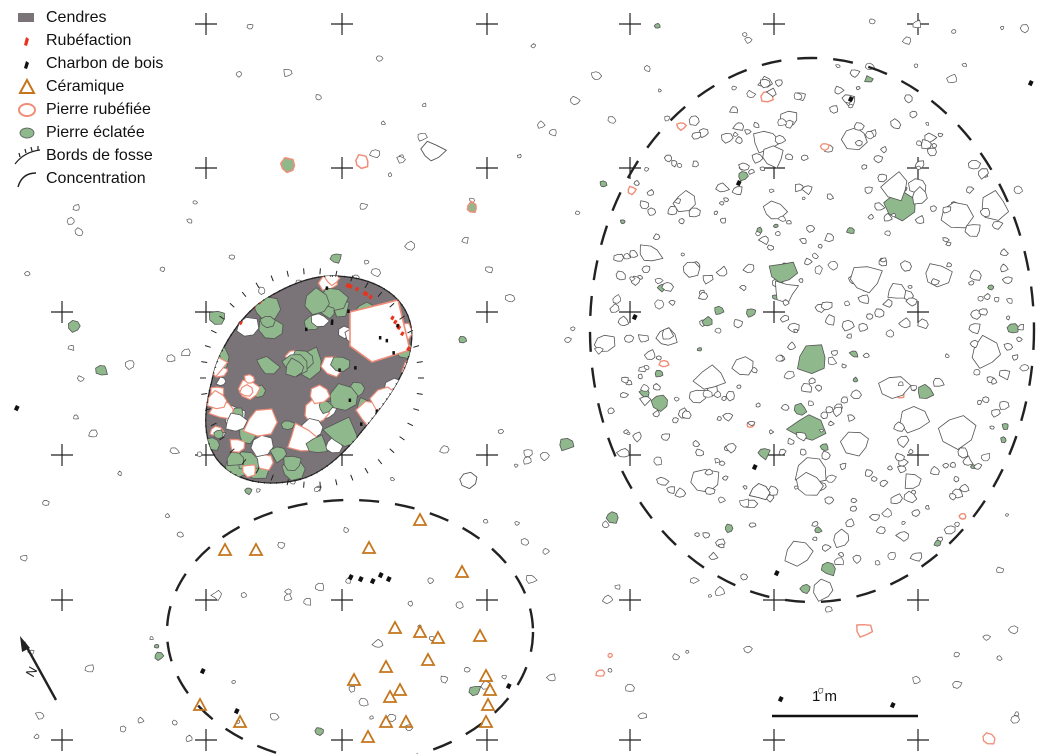 The width and height of the screenshot is (1051, 754). I want to click on concentration-circle-ceramics, so click(350, 626).